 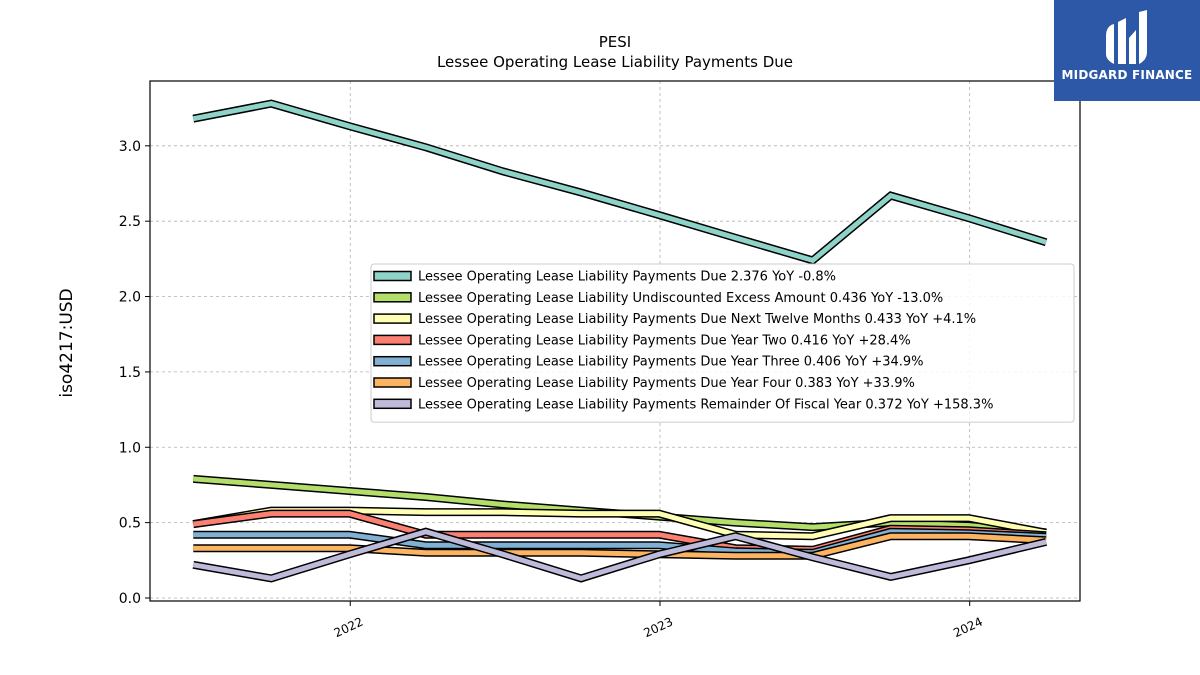 I want to click on chart-title: PESI, so click(x=615, y=42).